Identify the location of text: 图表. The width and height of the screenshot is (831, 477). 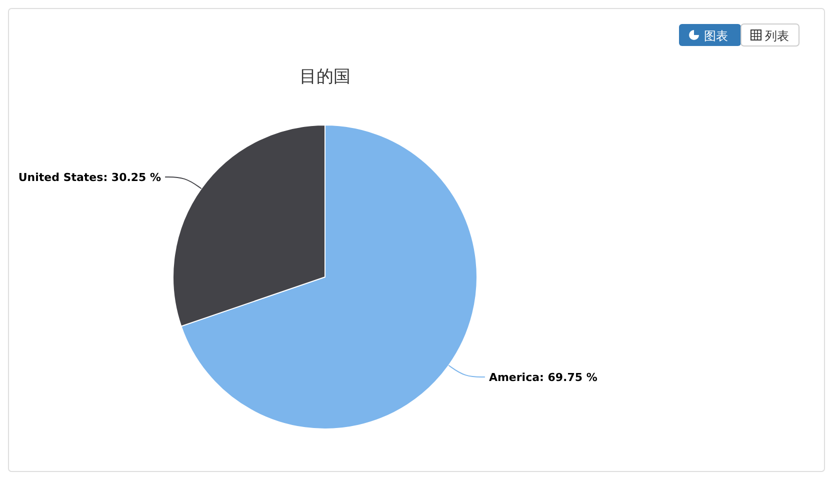
(716, 36).